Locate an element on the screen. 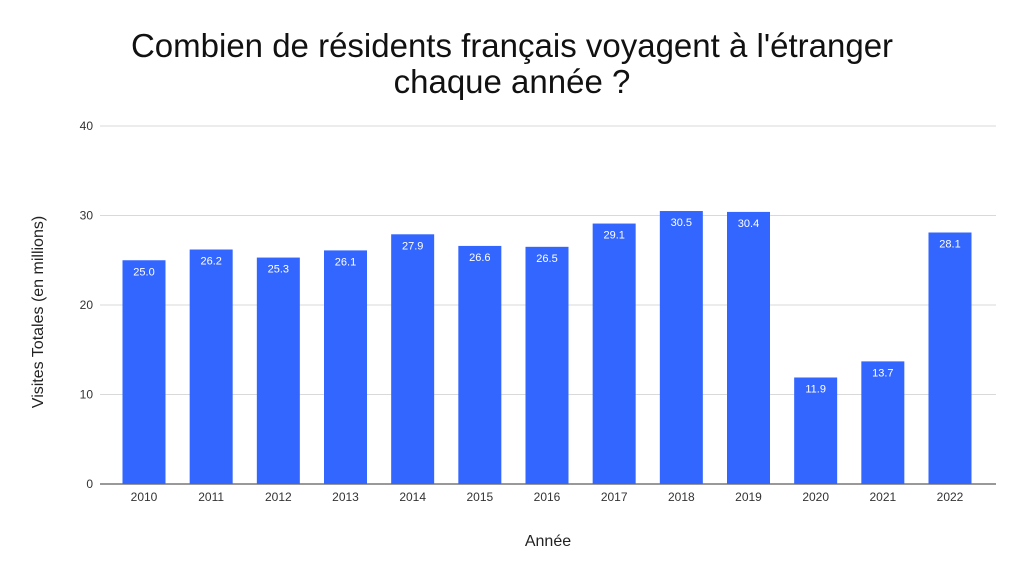  data-label: 26.1 is located at coordinates (345, 262).